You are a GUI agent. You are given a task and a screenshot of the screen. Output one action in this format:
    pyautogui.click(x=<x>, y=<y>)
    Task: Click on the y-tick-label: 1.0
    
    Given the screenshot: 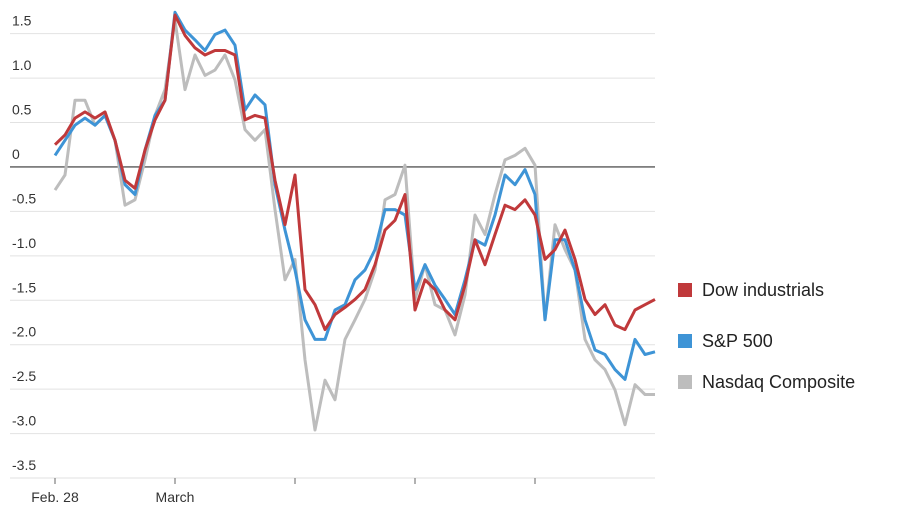 What is the action you would take?
    pyautogui.click(x=22, y=65)
    